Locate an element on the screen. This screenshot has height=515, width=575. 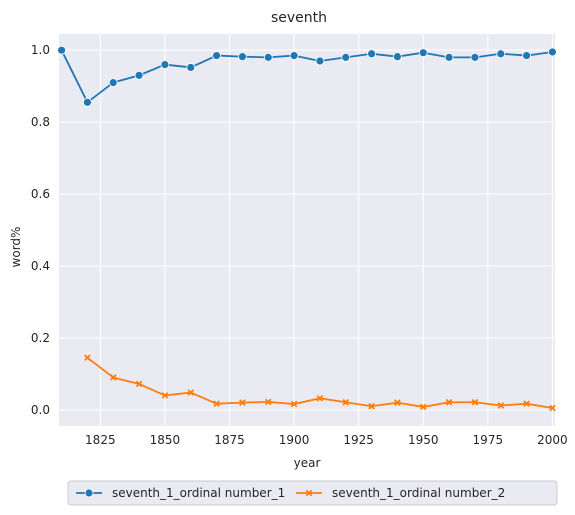
chart-title: seventh is located at coordinates (299, 18).